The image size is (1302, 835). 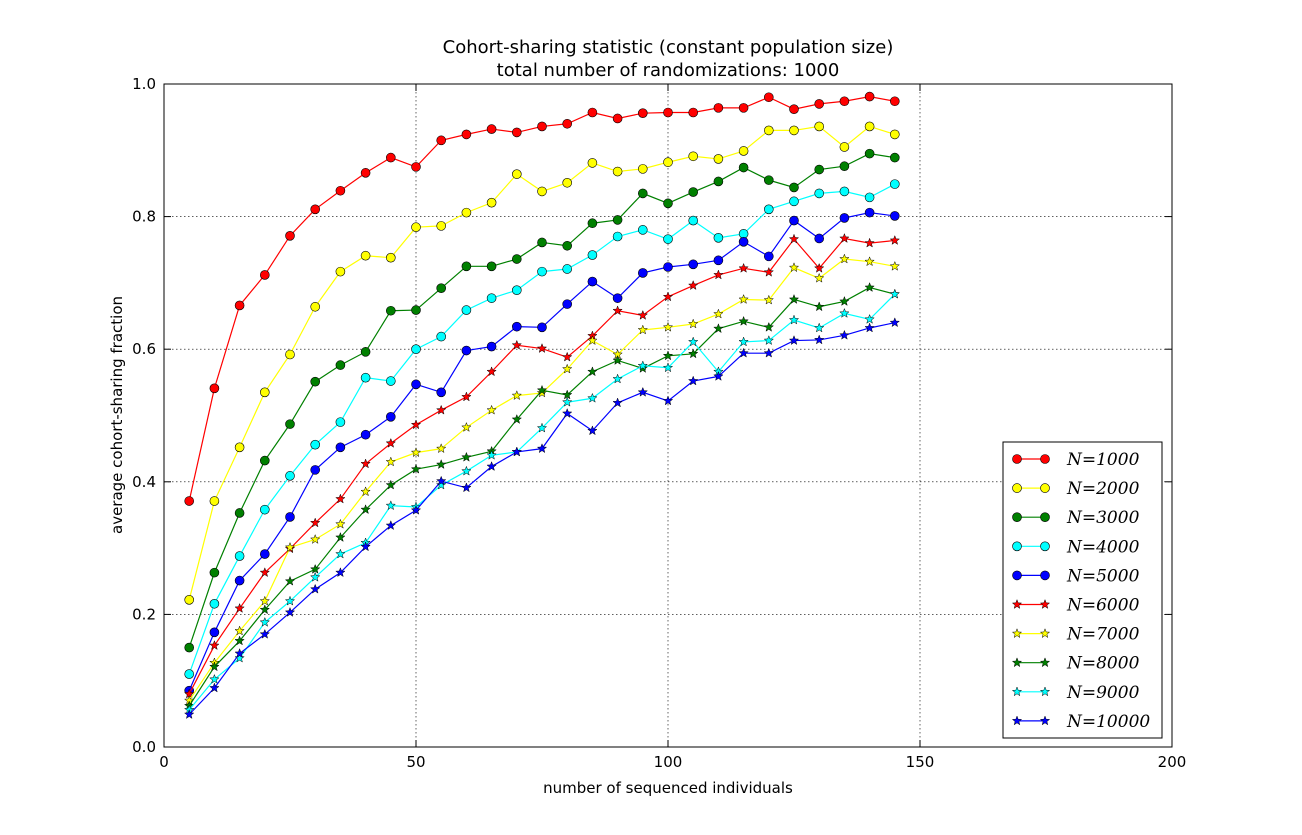 What do you see at coordinates (1080, 722) in the screenshot?
I see `legend-item: N=10000` at bounding box center [1080, 722].